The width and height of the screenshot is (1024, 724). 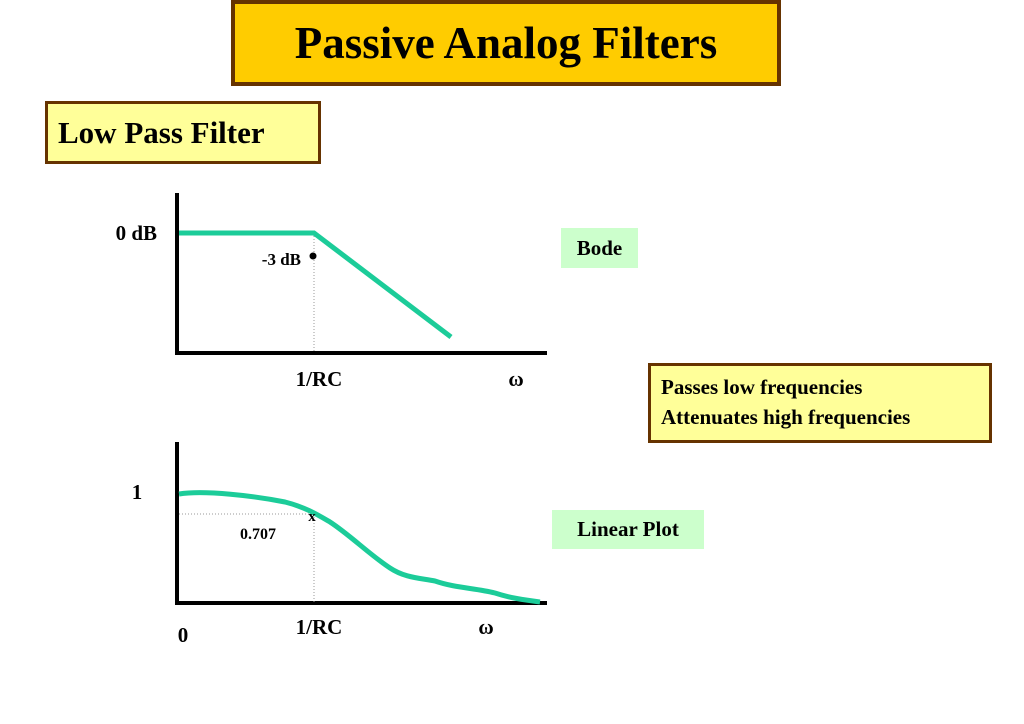 What do you see at coordinates (599, 248) in the screenshot?
I see `bode-plot-tag: Bode` at bounding box center [599, 248].